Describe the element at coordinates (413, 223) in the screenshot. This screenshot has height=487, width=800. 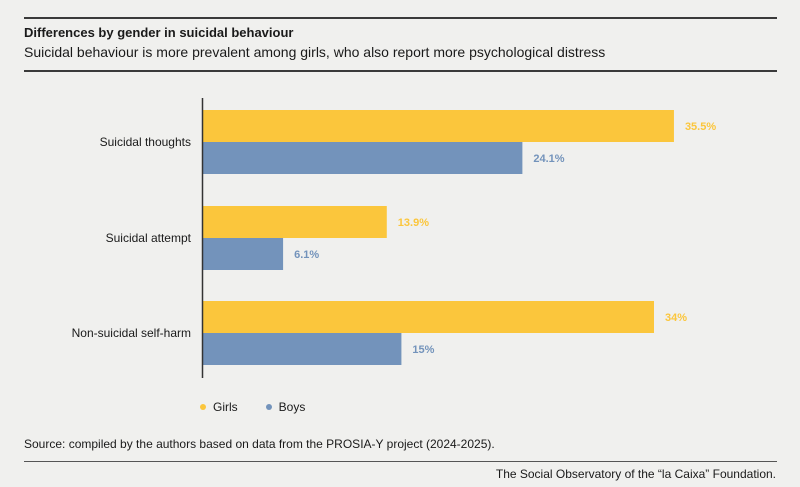
I see `data-label-girls: 13.9%` at that location.